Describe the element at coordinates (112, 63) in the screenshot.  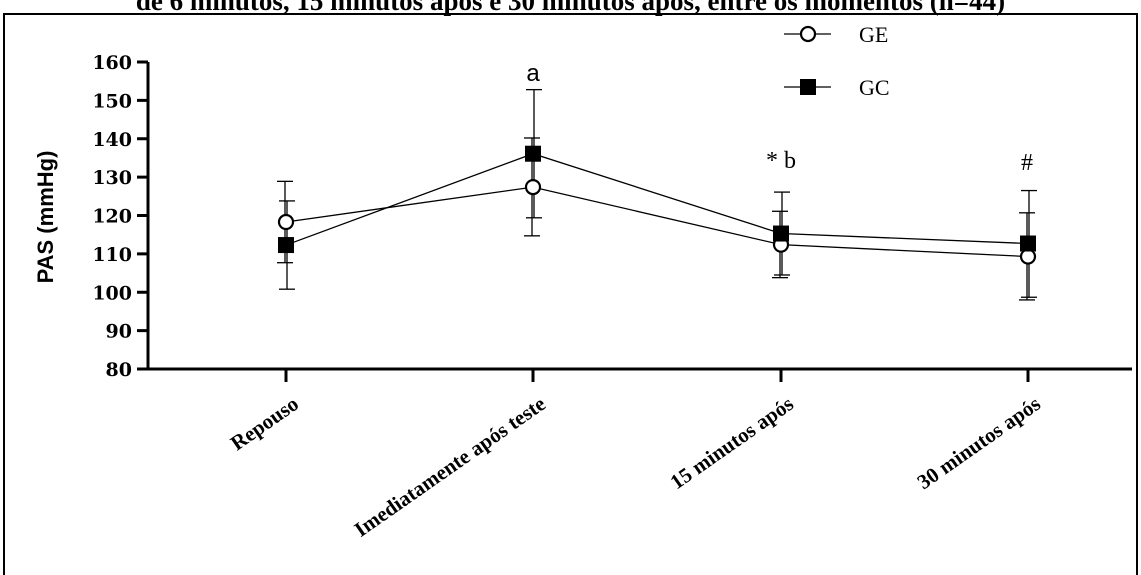
I see `y-tick-label: 160` at that location.